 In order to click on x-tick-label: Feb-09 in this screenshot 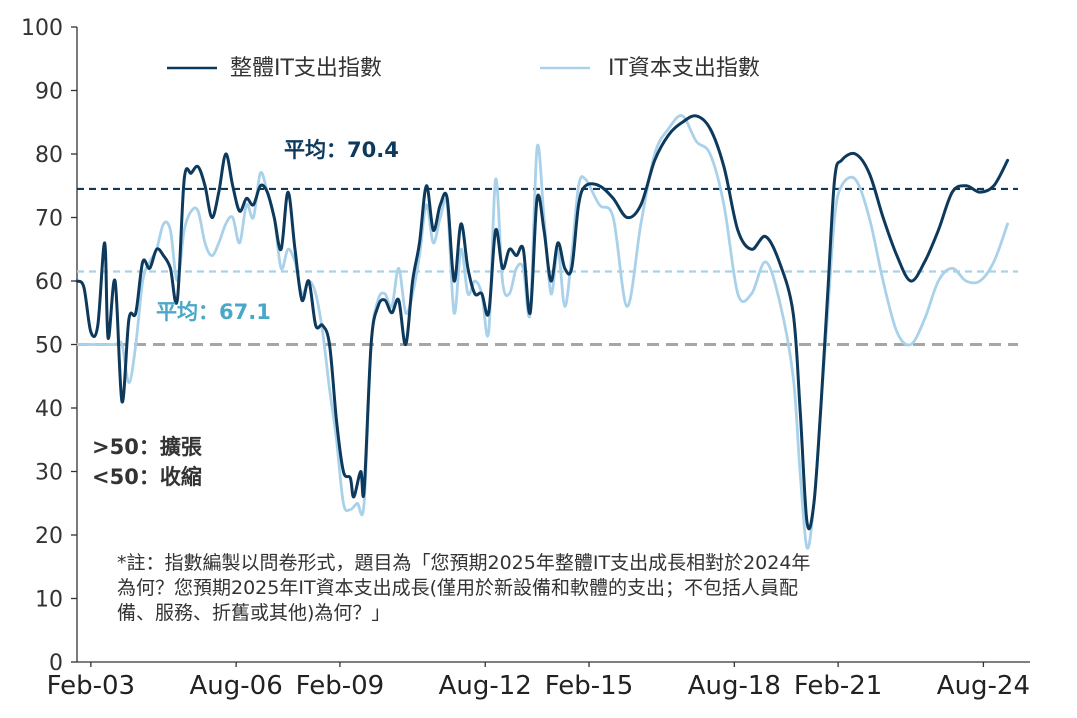, I will do `click(340, 686)`.